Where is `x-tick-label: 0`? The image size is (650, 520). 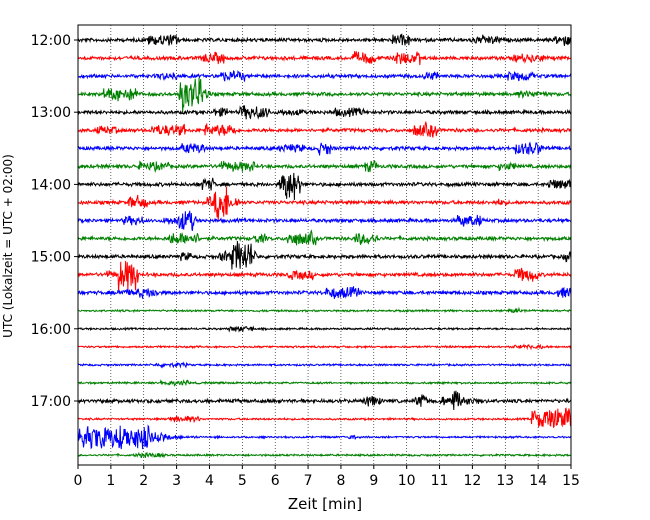 x-tick-label: 0 is located at coordinates (78, 481).